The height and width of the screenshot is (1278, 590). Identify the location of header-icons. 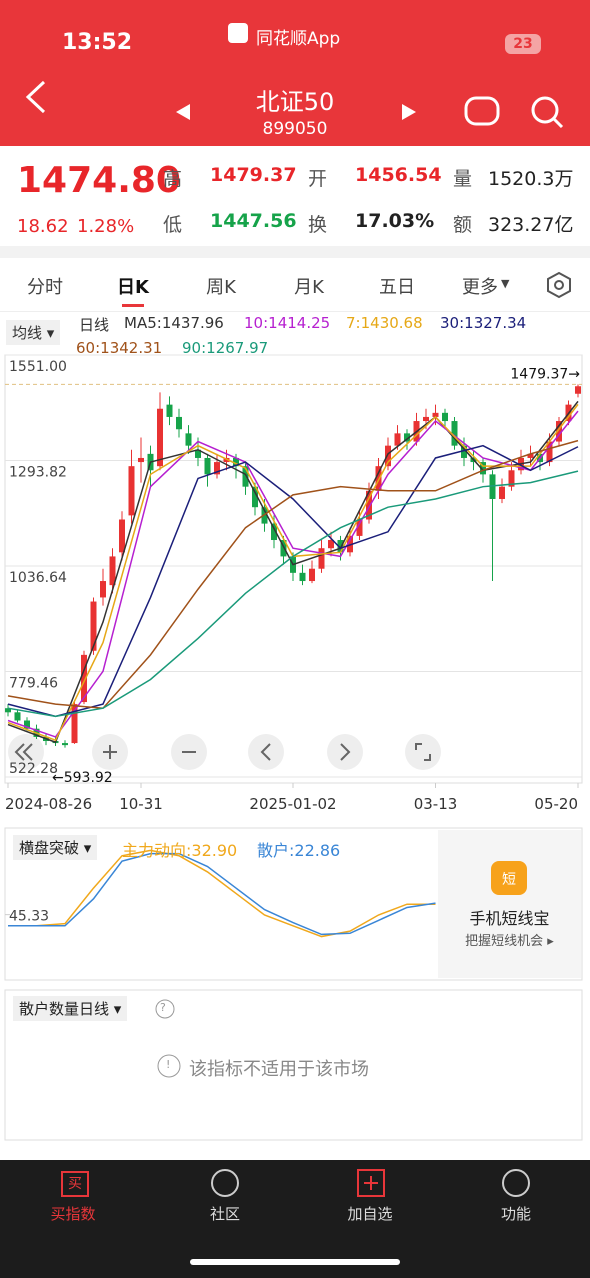
(294, 104).